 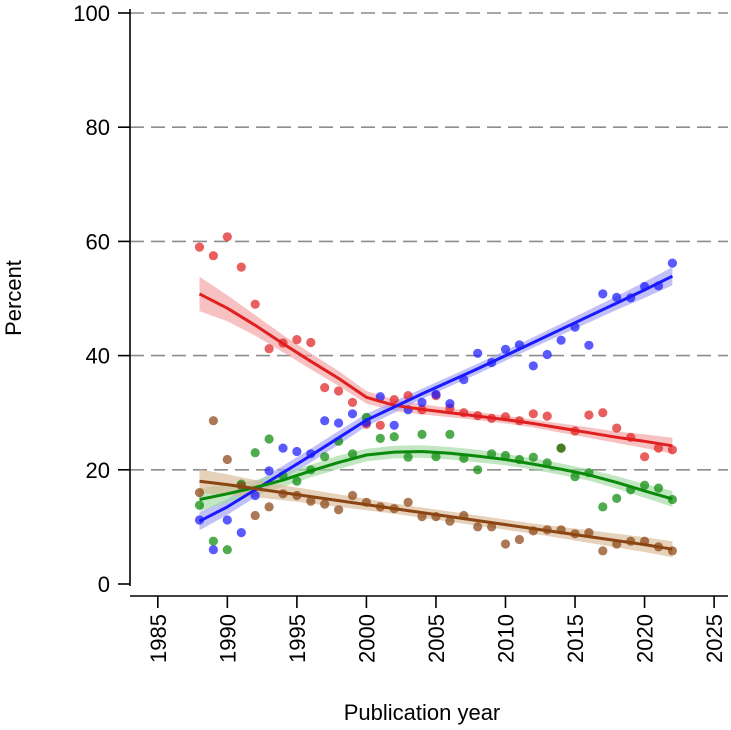 What do you see at coordinates (422, 712) in the screenshot?
I see `x-axis-title: Publication year` at bounding box center [422, 712].